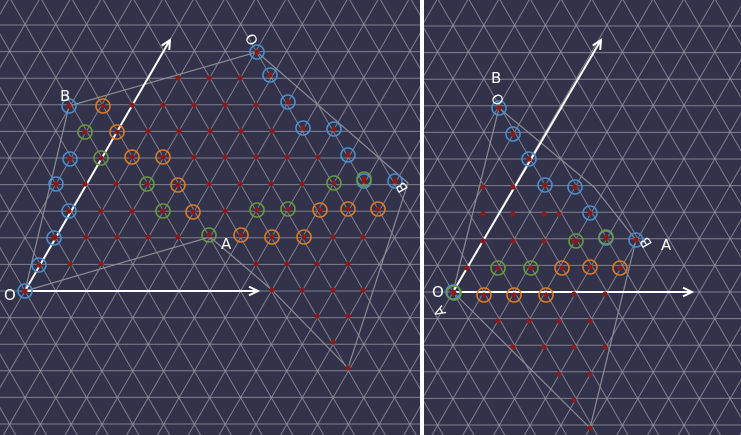  What do you see at coordinates (536, 307) in the screenshot?
I see `right-lattice-points` at bounding box center [536, 307].